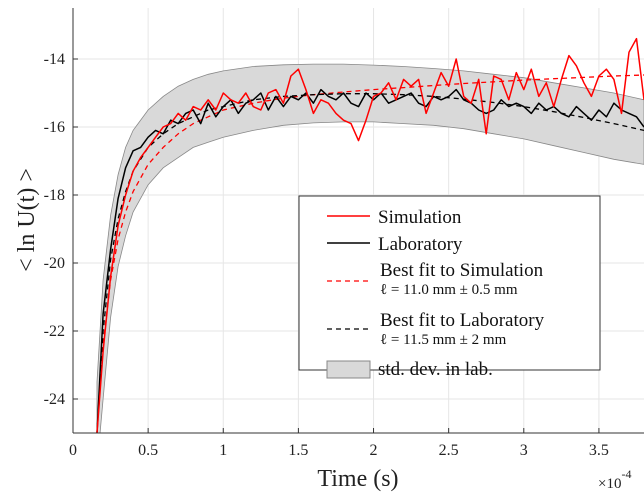  What do you see at coordinates (420, 244) in the screenshot?
I see `legend-label-laboratory: Laboratory` at bounding box center [420, 244].